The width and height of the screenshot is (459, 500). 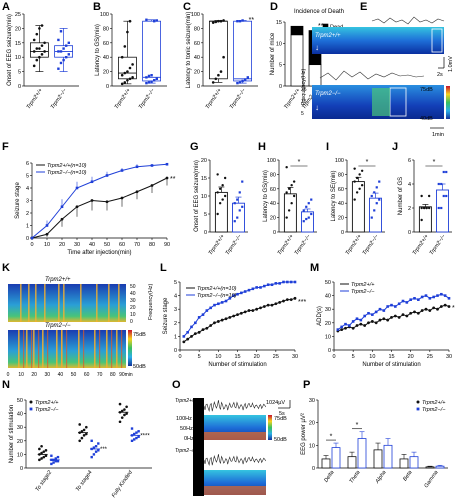 I want to click on significance-label: *, so click(x=453, y=308).